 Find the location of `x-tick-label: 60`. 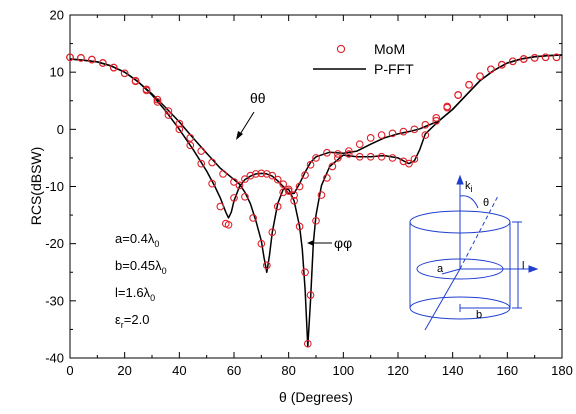

x-tick-label: 60 is located at coordinates (234, 370).